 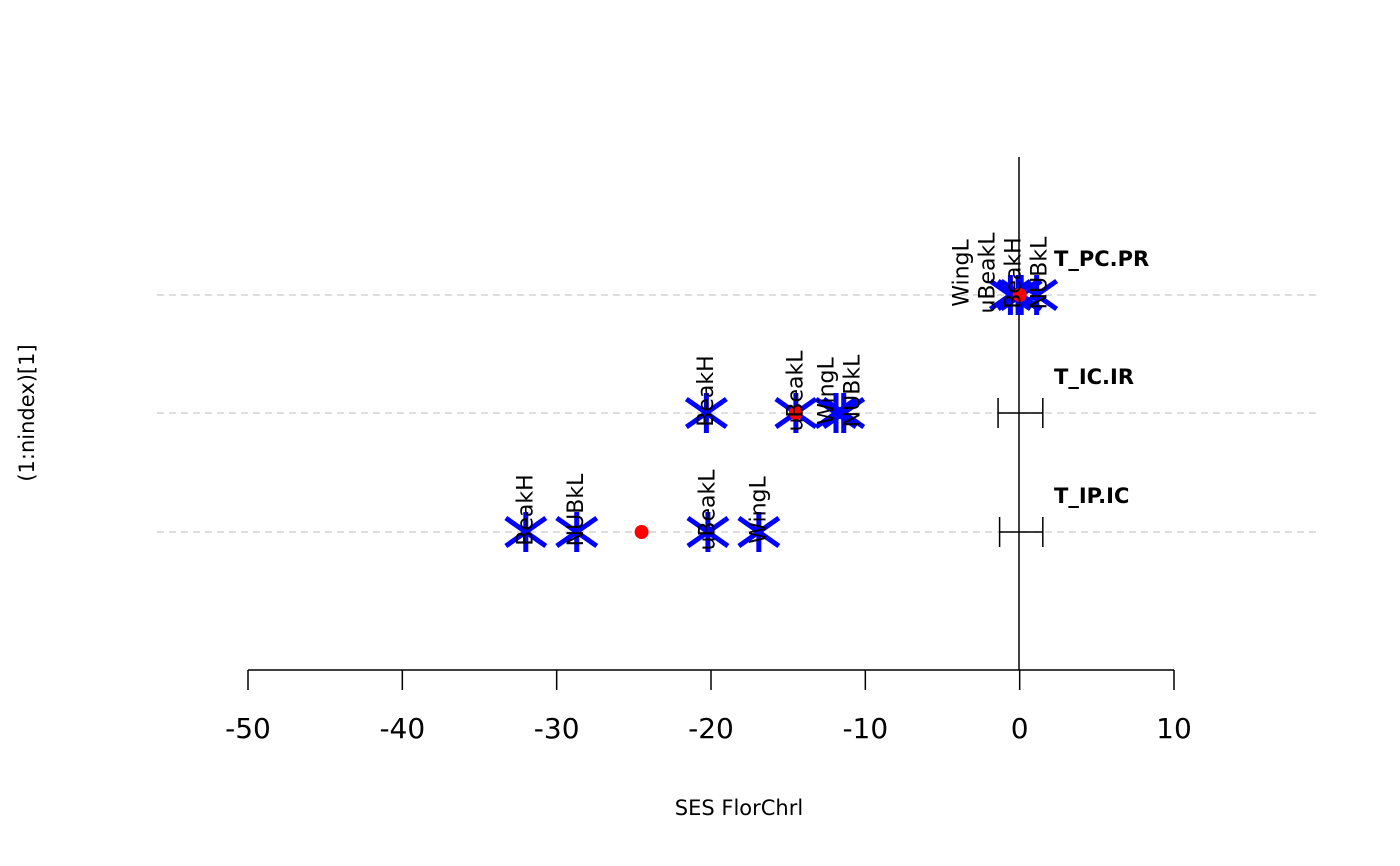 What do you see at coordinates (402, 728) in the screenshot?
I see `x-tick-label: -40` at bounding box center [402, 728].